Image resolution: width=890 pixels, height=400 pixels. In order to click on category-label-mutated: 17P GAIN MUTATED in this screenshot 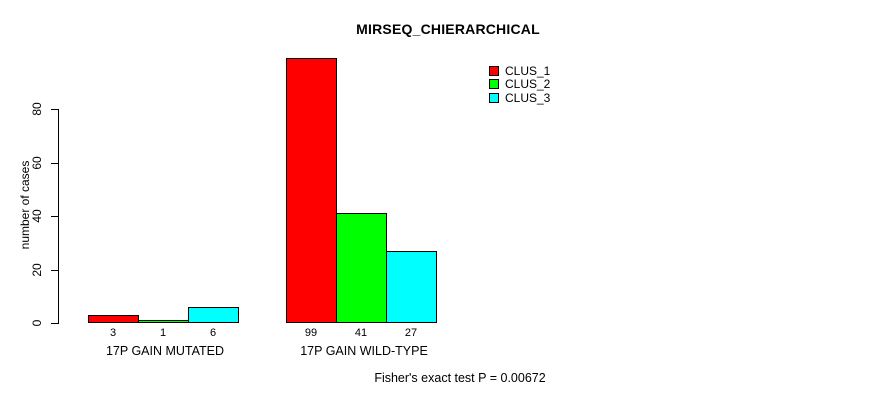, I will do `click(165, 351)`.